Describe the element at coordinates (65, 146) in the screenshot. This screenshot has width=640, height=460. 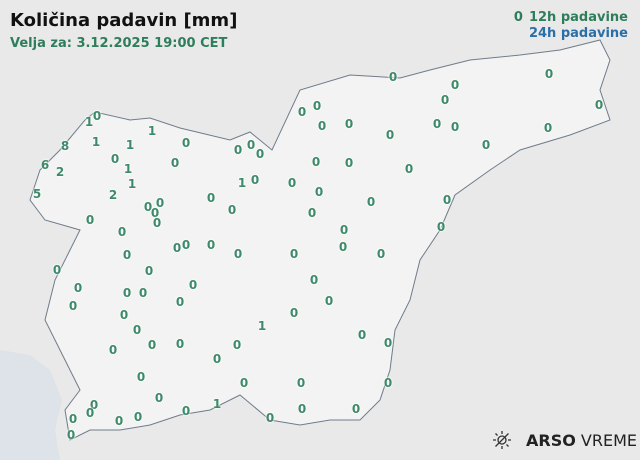
I see `station-value: 8` at that location.